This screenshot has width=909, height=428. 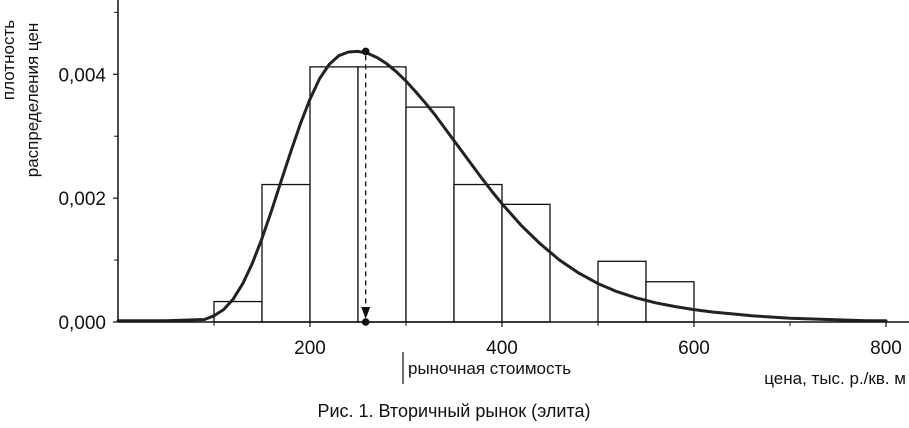 What do you see at coordinates (310, 348) in the screenshot?
I see `x-tick-label: 200` at bounding box center [310, 348].